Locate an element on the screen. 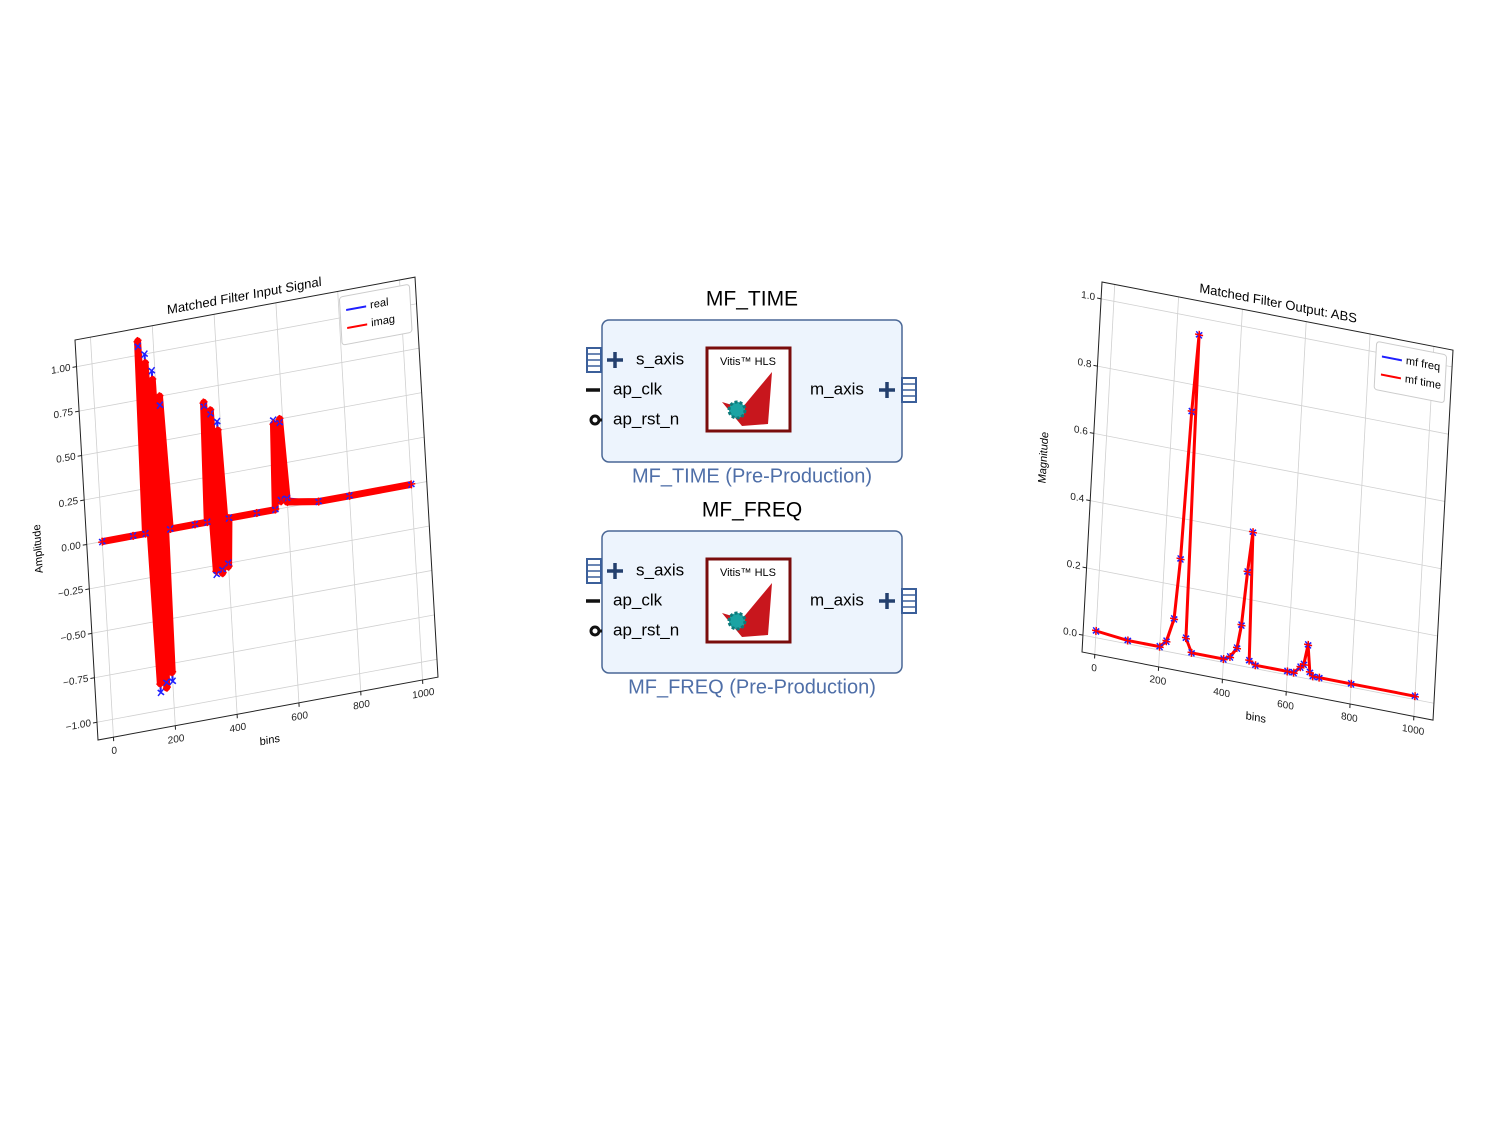 The width and height of the screenshot is (1500, 1125). series-line is located at coordinates (257, 514).